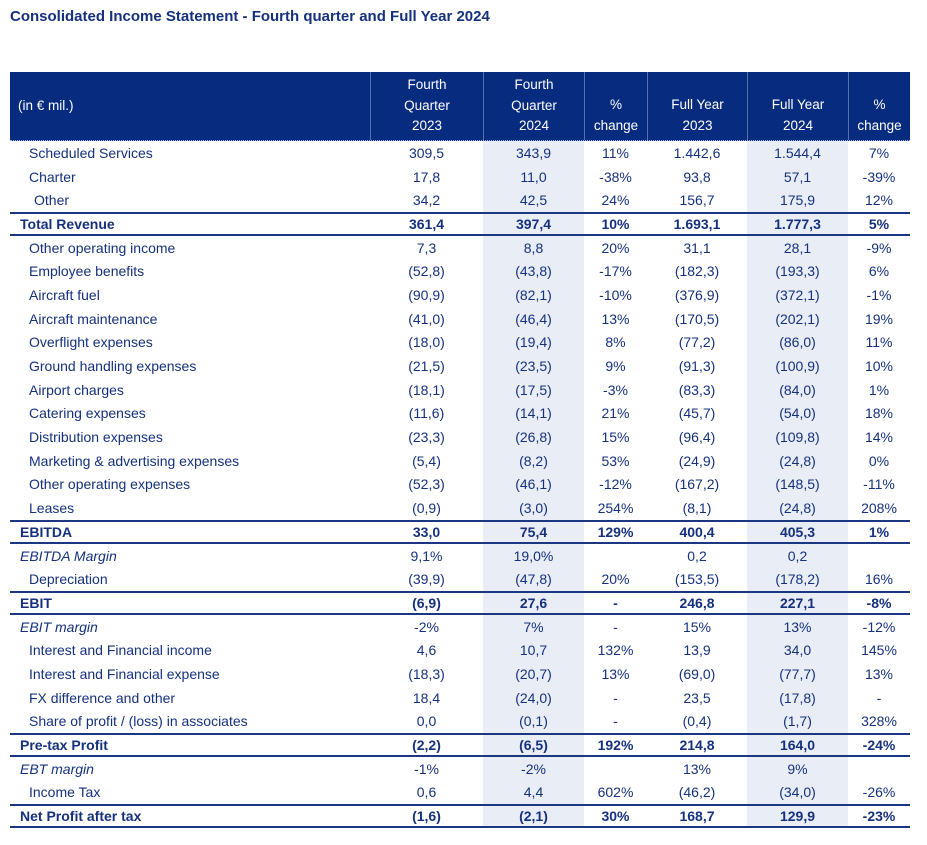 The width and height of the screenshot is (927, 845). I want to click on row-label: Marketing & advertising expenses, so click(134, 460).